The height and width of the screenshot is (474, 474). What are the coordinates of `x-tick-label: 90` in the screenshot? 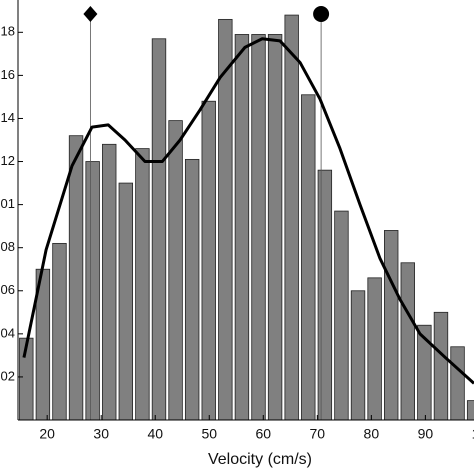 It's located at (426, 434).